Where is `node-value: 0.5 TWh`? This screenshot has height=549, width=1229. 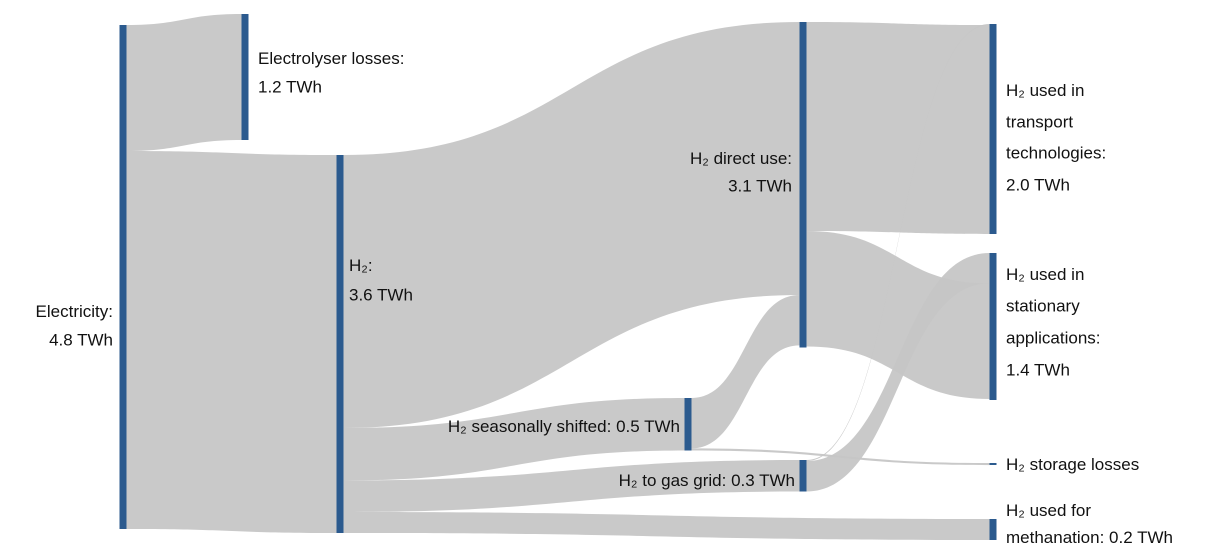 node-value: 0.5 TWh is located at coordinates (648, 426).